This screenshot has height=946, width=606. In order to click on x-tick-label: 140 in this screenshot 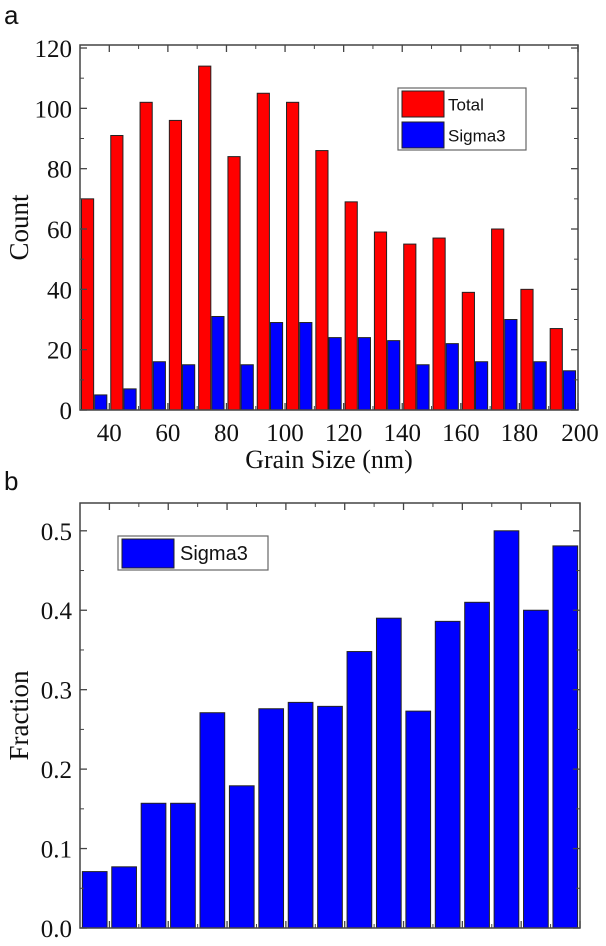, I will do `click(402, 433)`.